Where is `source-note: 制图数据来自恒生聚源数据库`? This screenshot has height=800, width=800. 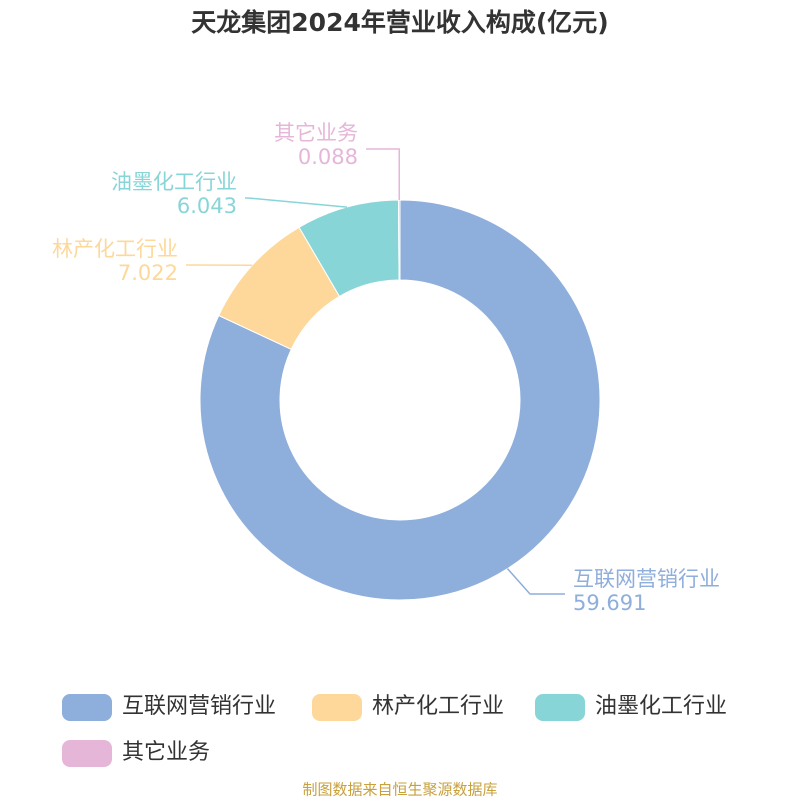 source-note: 制图数据来自恒生聚源数据库 is located at coordinates (399, 790).